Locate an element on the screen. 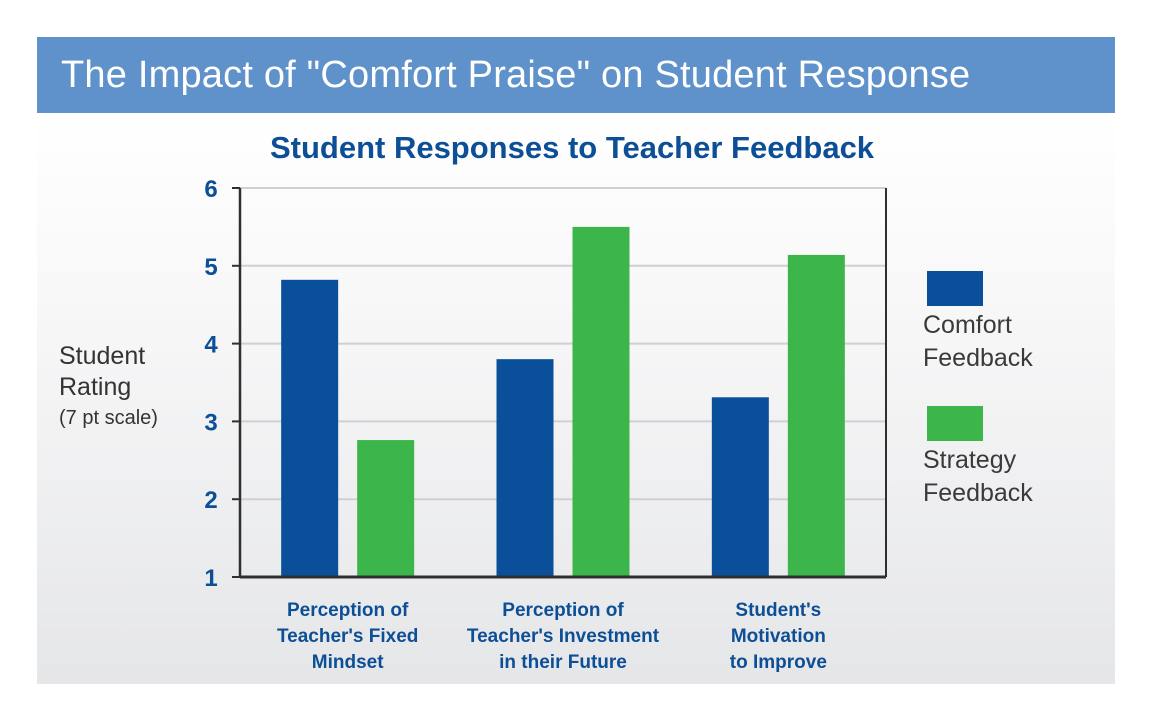  category-label: Student's is located at coordinates (778, 610).